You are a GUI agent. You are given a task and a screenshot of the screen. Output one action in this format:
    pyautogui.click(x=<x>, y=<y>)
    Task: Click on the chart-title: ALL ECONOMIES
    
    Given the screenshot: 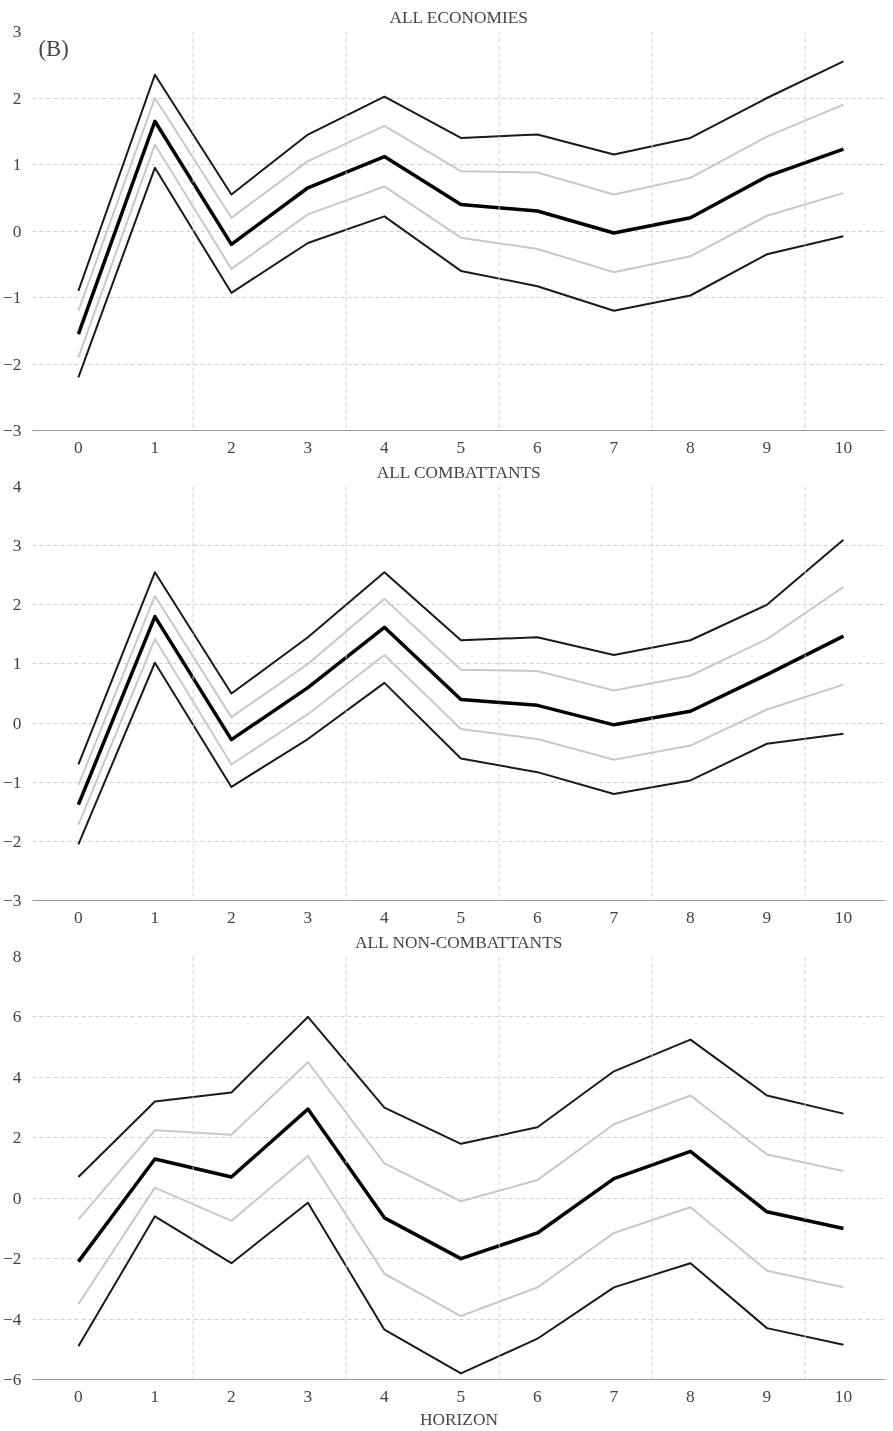 What is the action you would take?
    pyautogui.click(x=458, y=17)
    